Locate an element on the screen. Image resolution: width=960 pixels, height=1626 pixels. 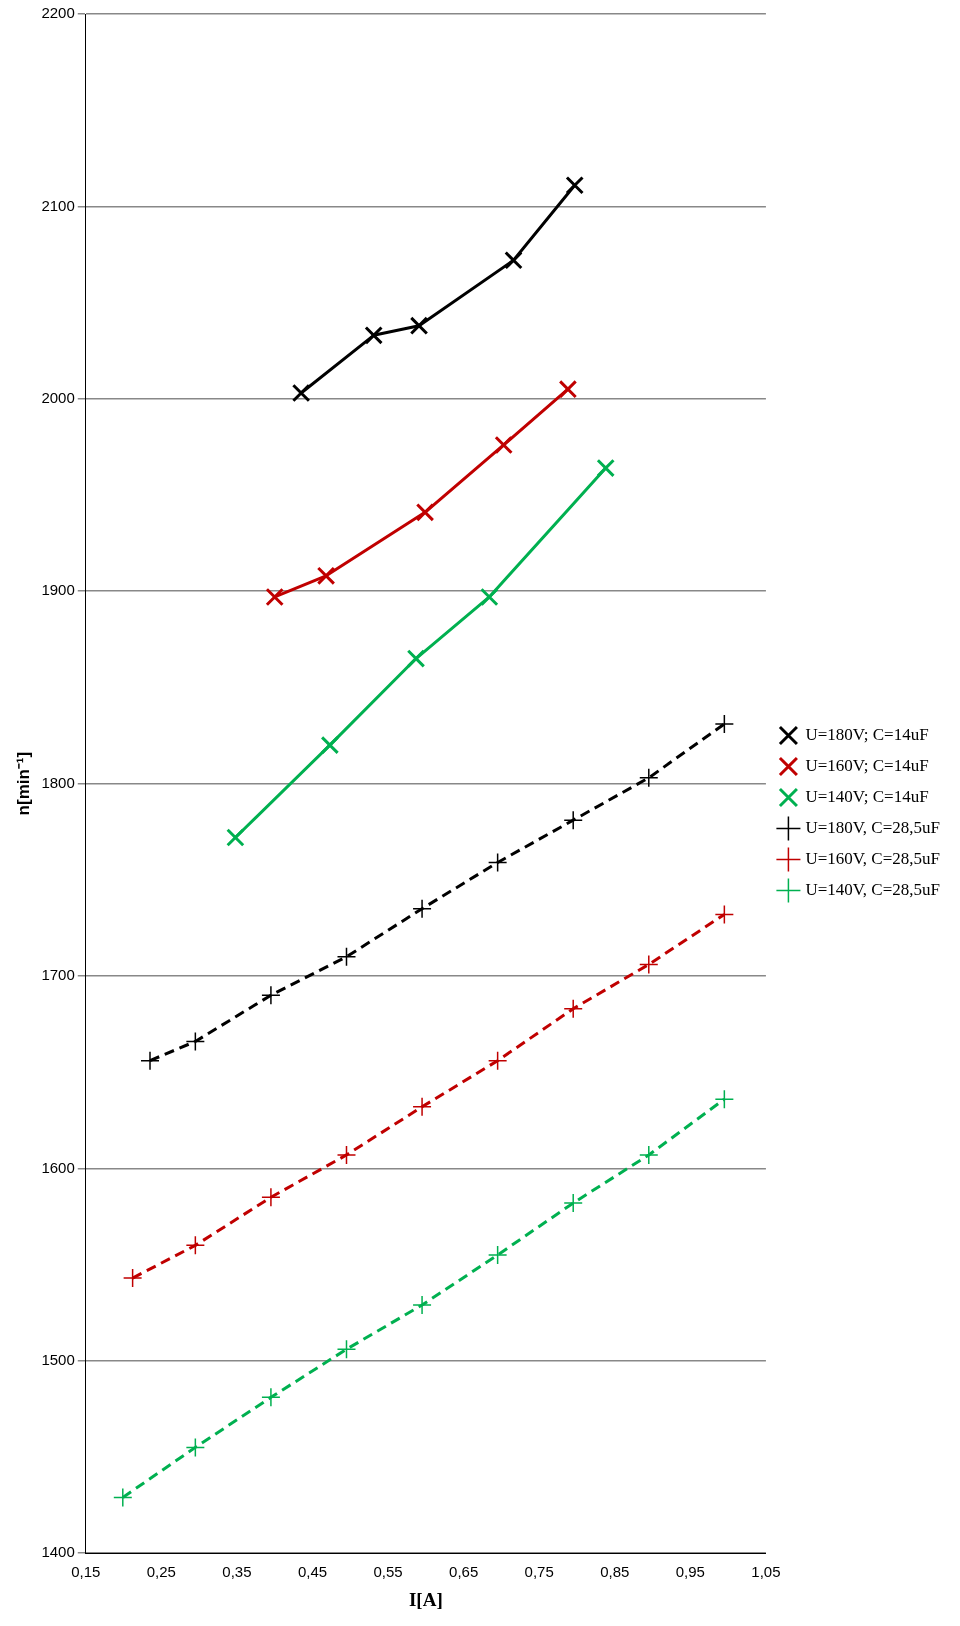
x-tick-label: 0,45 is located at coordinates (312, 1572).